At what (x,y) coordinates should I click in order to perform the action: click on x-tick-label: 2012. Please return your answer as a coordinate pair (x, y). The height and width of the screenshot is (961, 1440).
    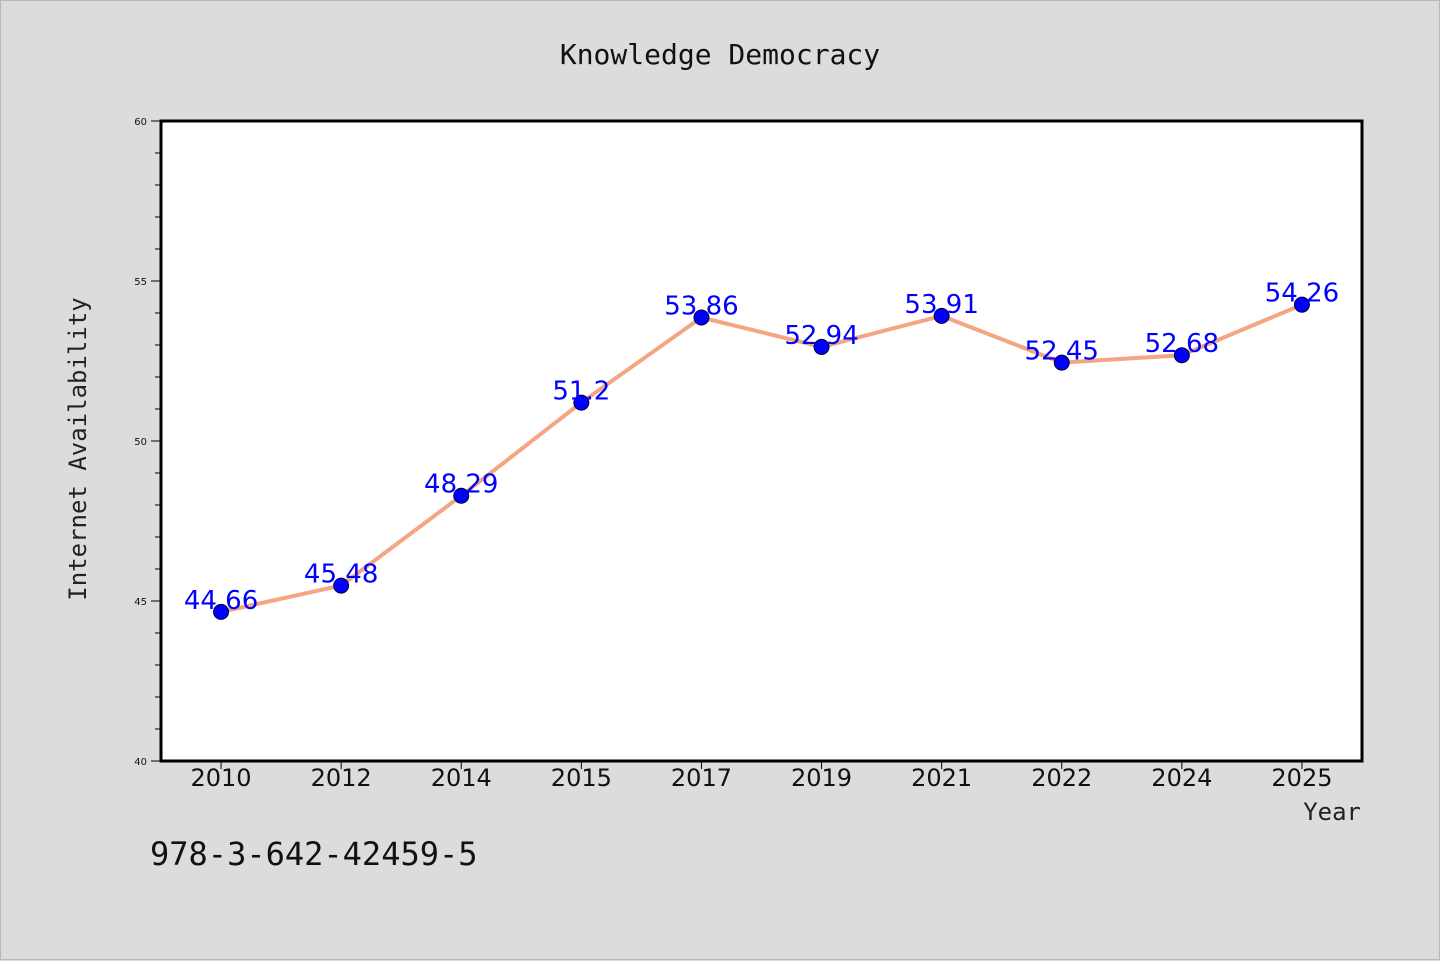
    Looking at the image, I should click on (341, 778).